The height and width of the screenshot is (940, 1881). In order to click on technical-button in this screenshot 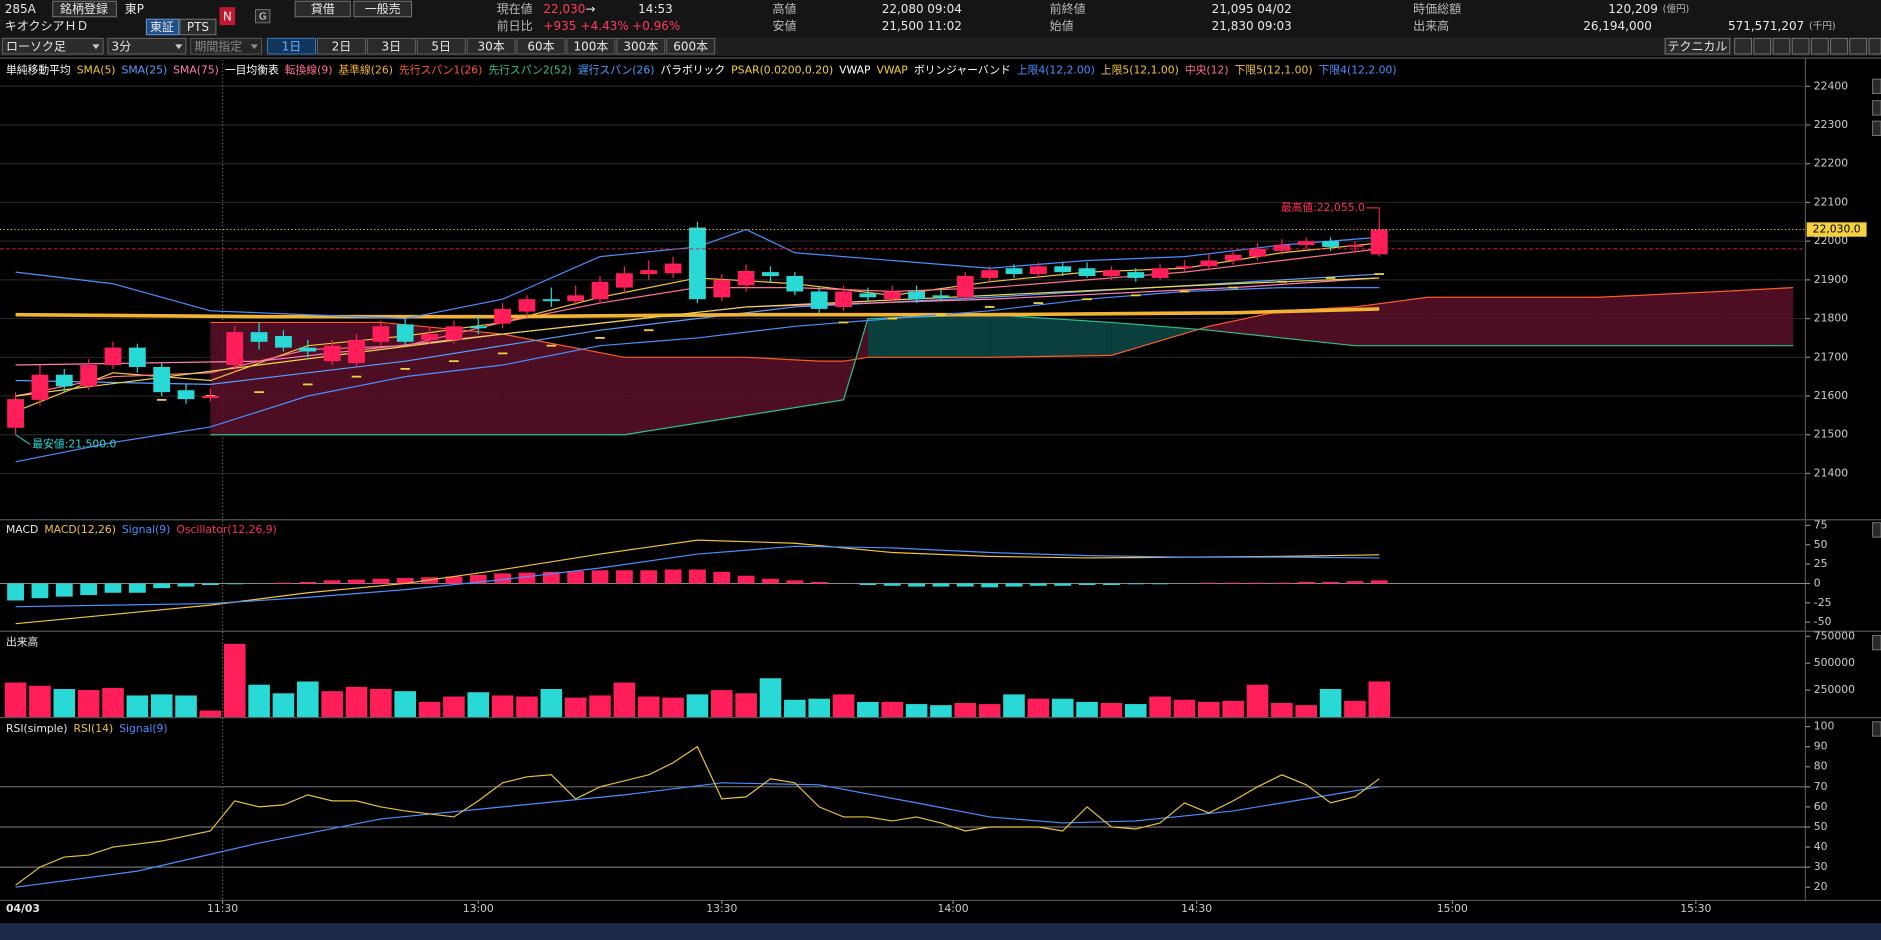, I will do `click(1697, 46)`.